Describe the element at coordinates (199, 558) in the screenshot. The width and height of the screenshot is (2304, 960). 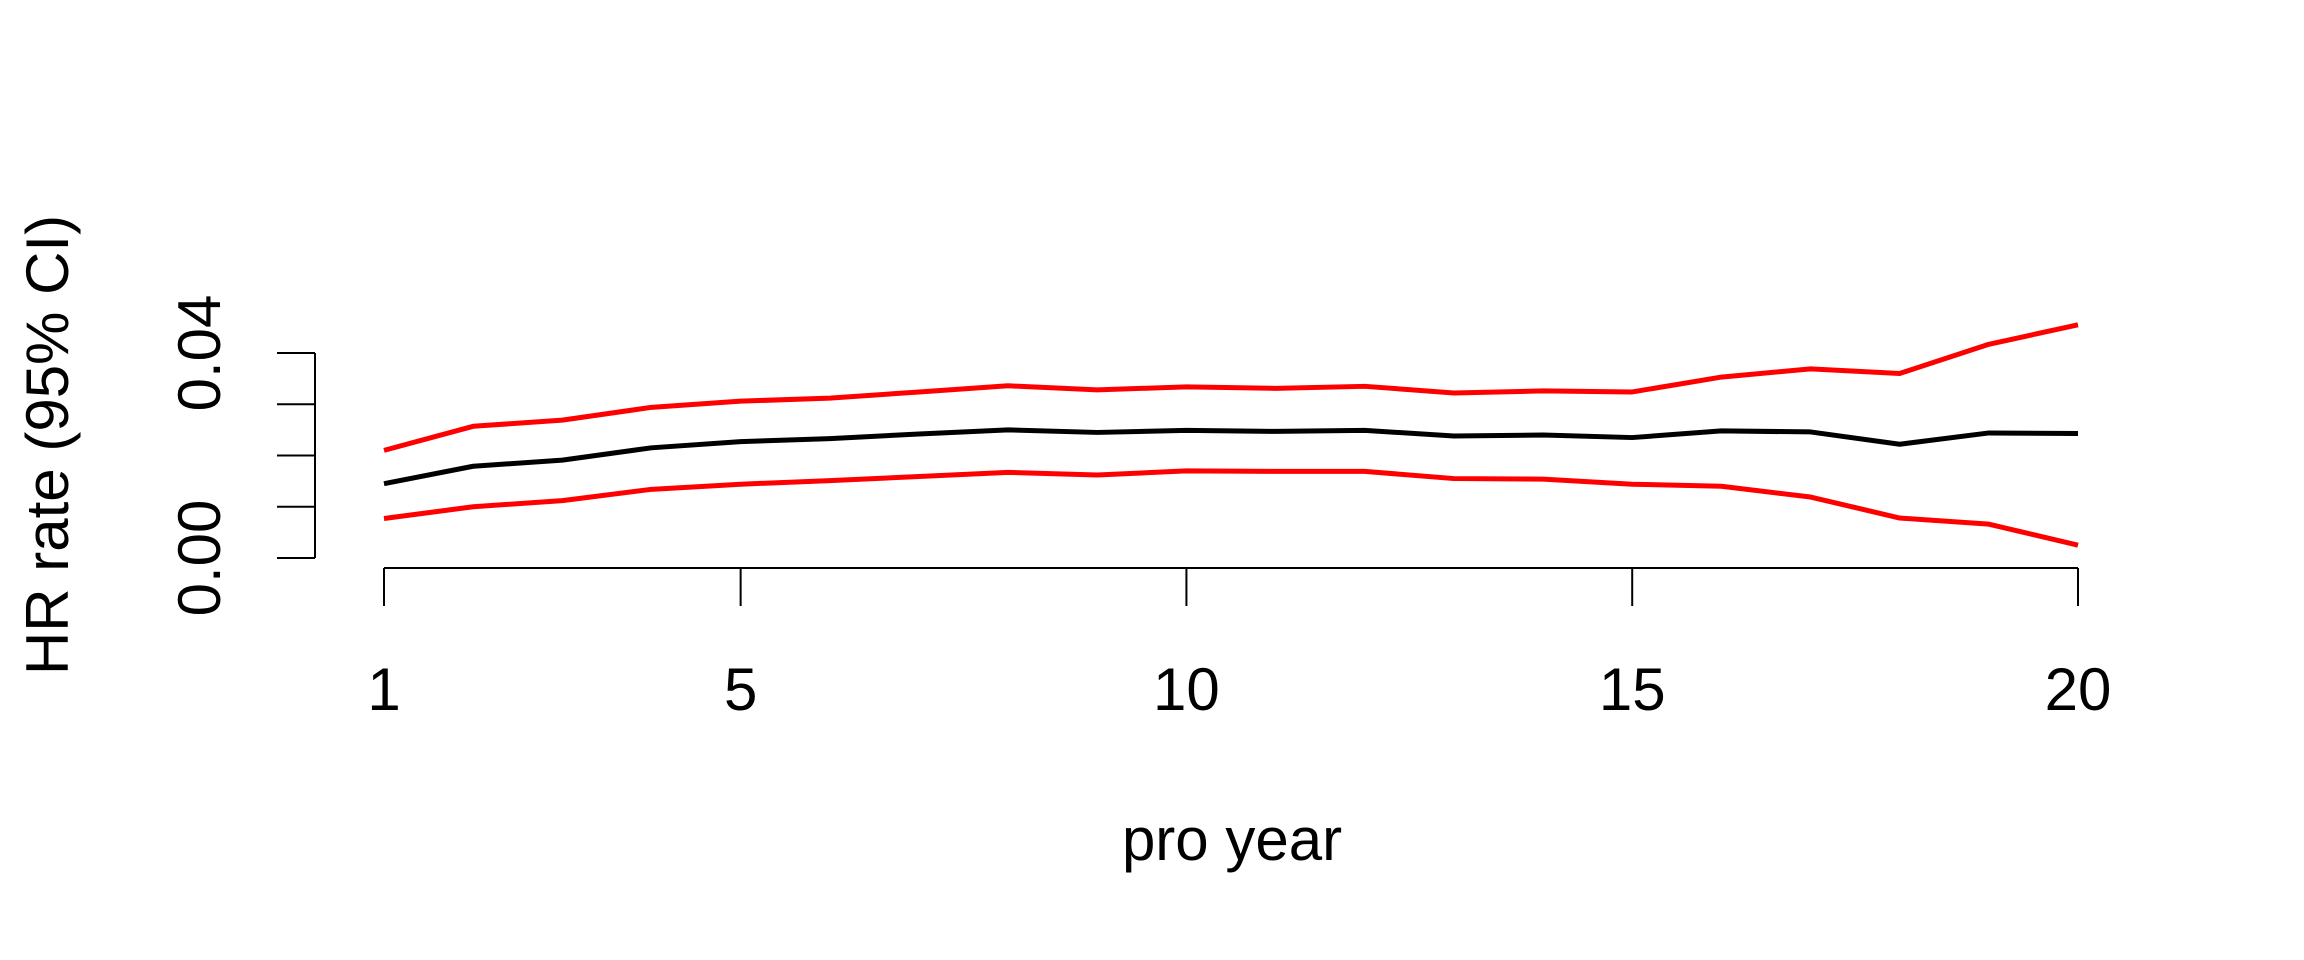
I see `y-tick-label: 0.00` at that location.